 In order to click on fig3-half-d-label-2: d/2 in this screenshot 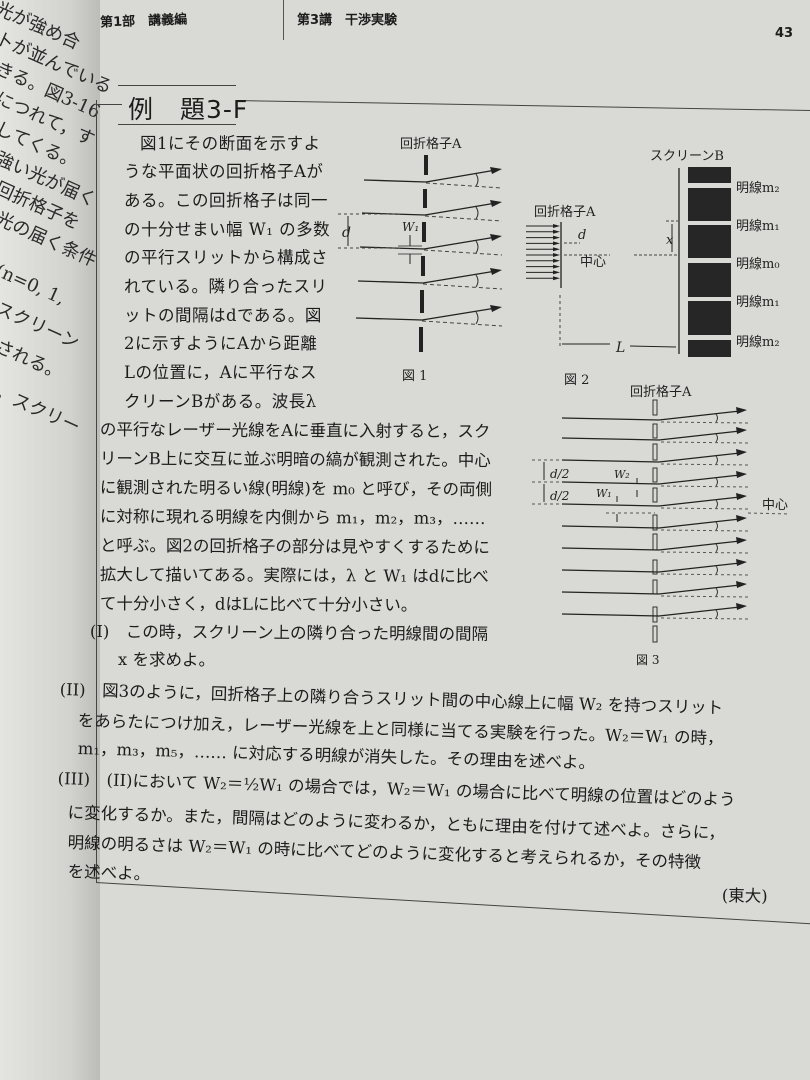, I will do `click(559, 496)`.